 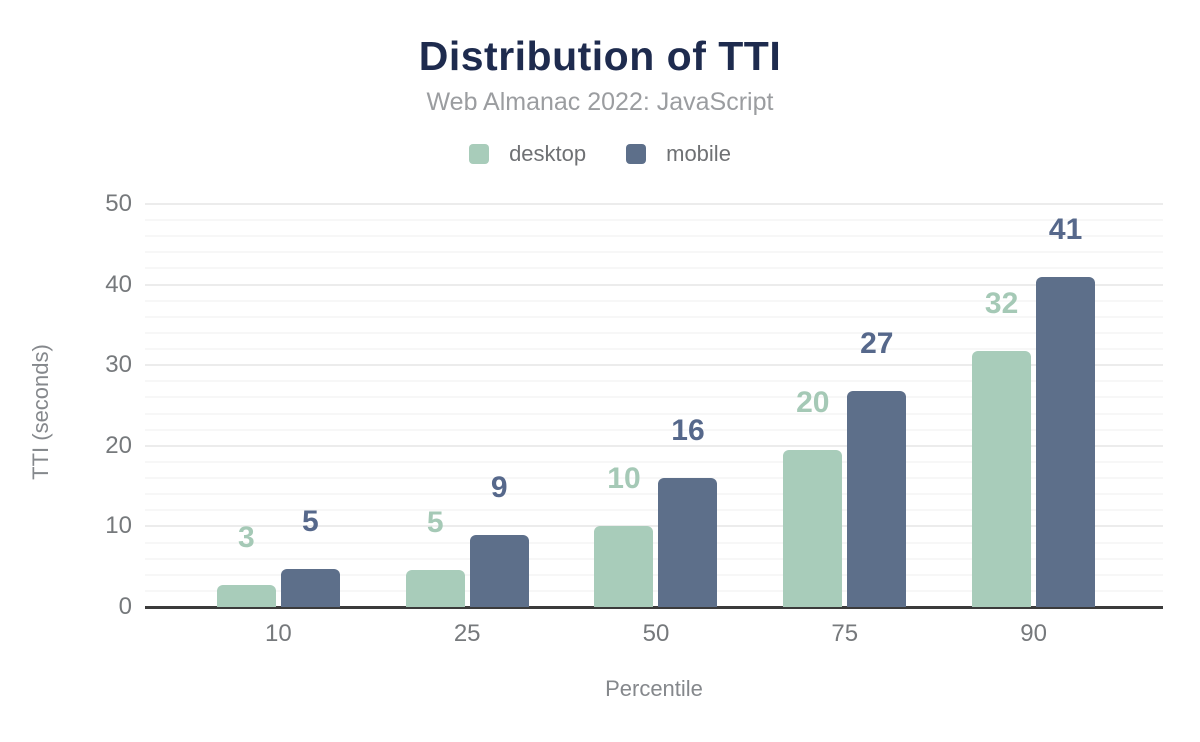 What do you see at coordinates (1033, 633) in the screenshot?
I see `x-tick-90: 90` at bounding box center [1033, 633].